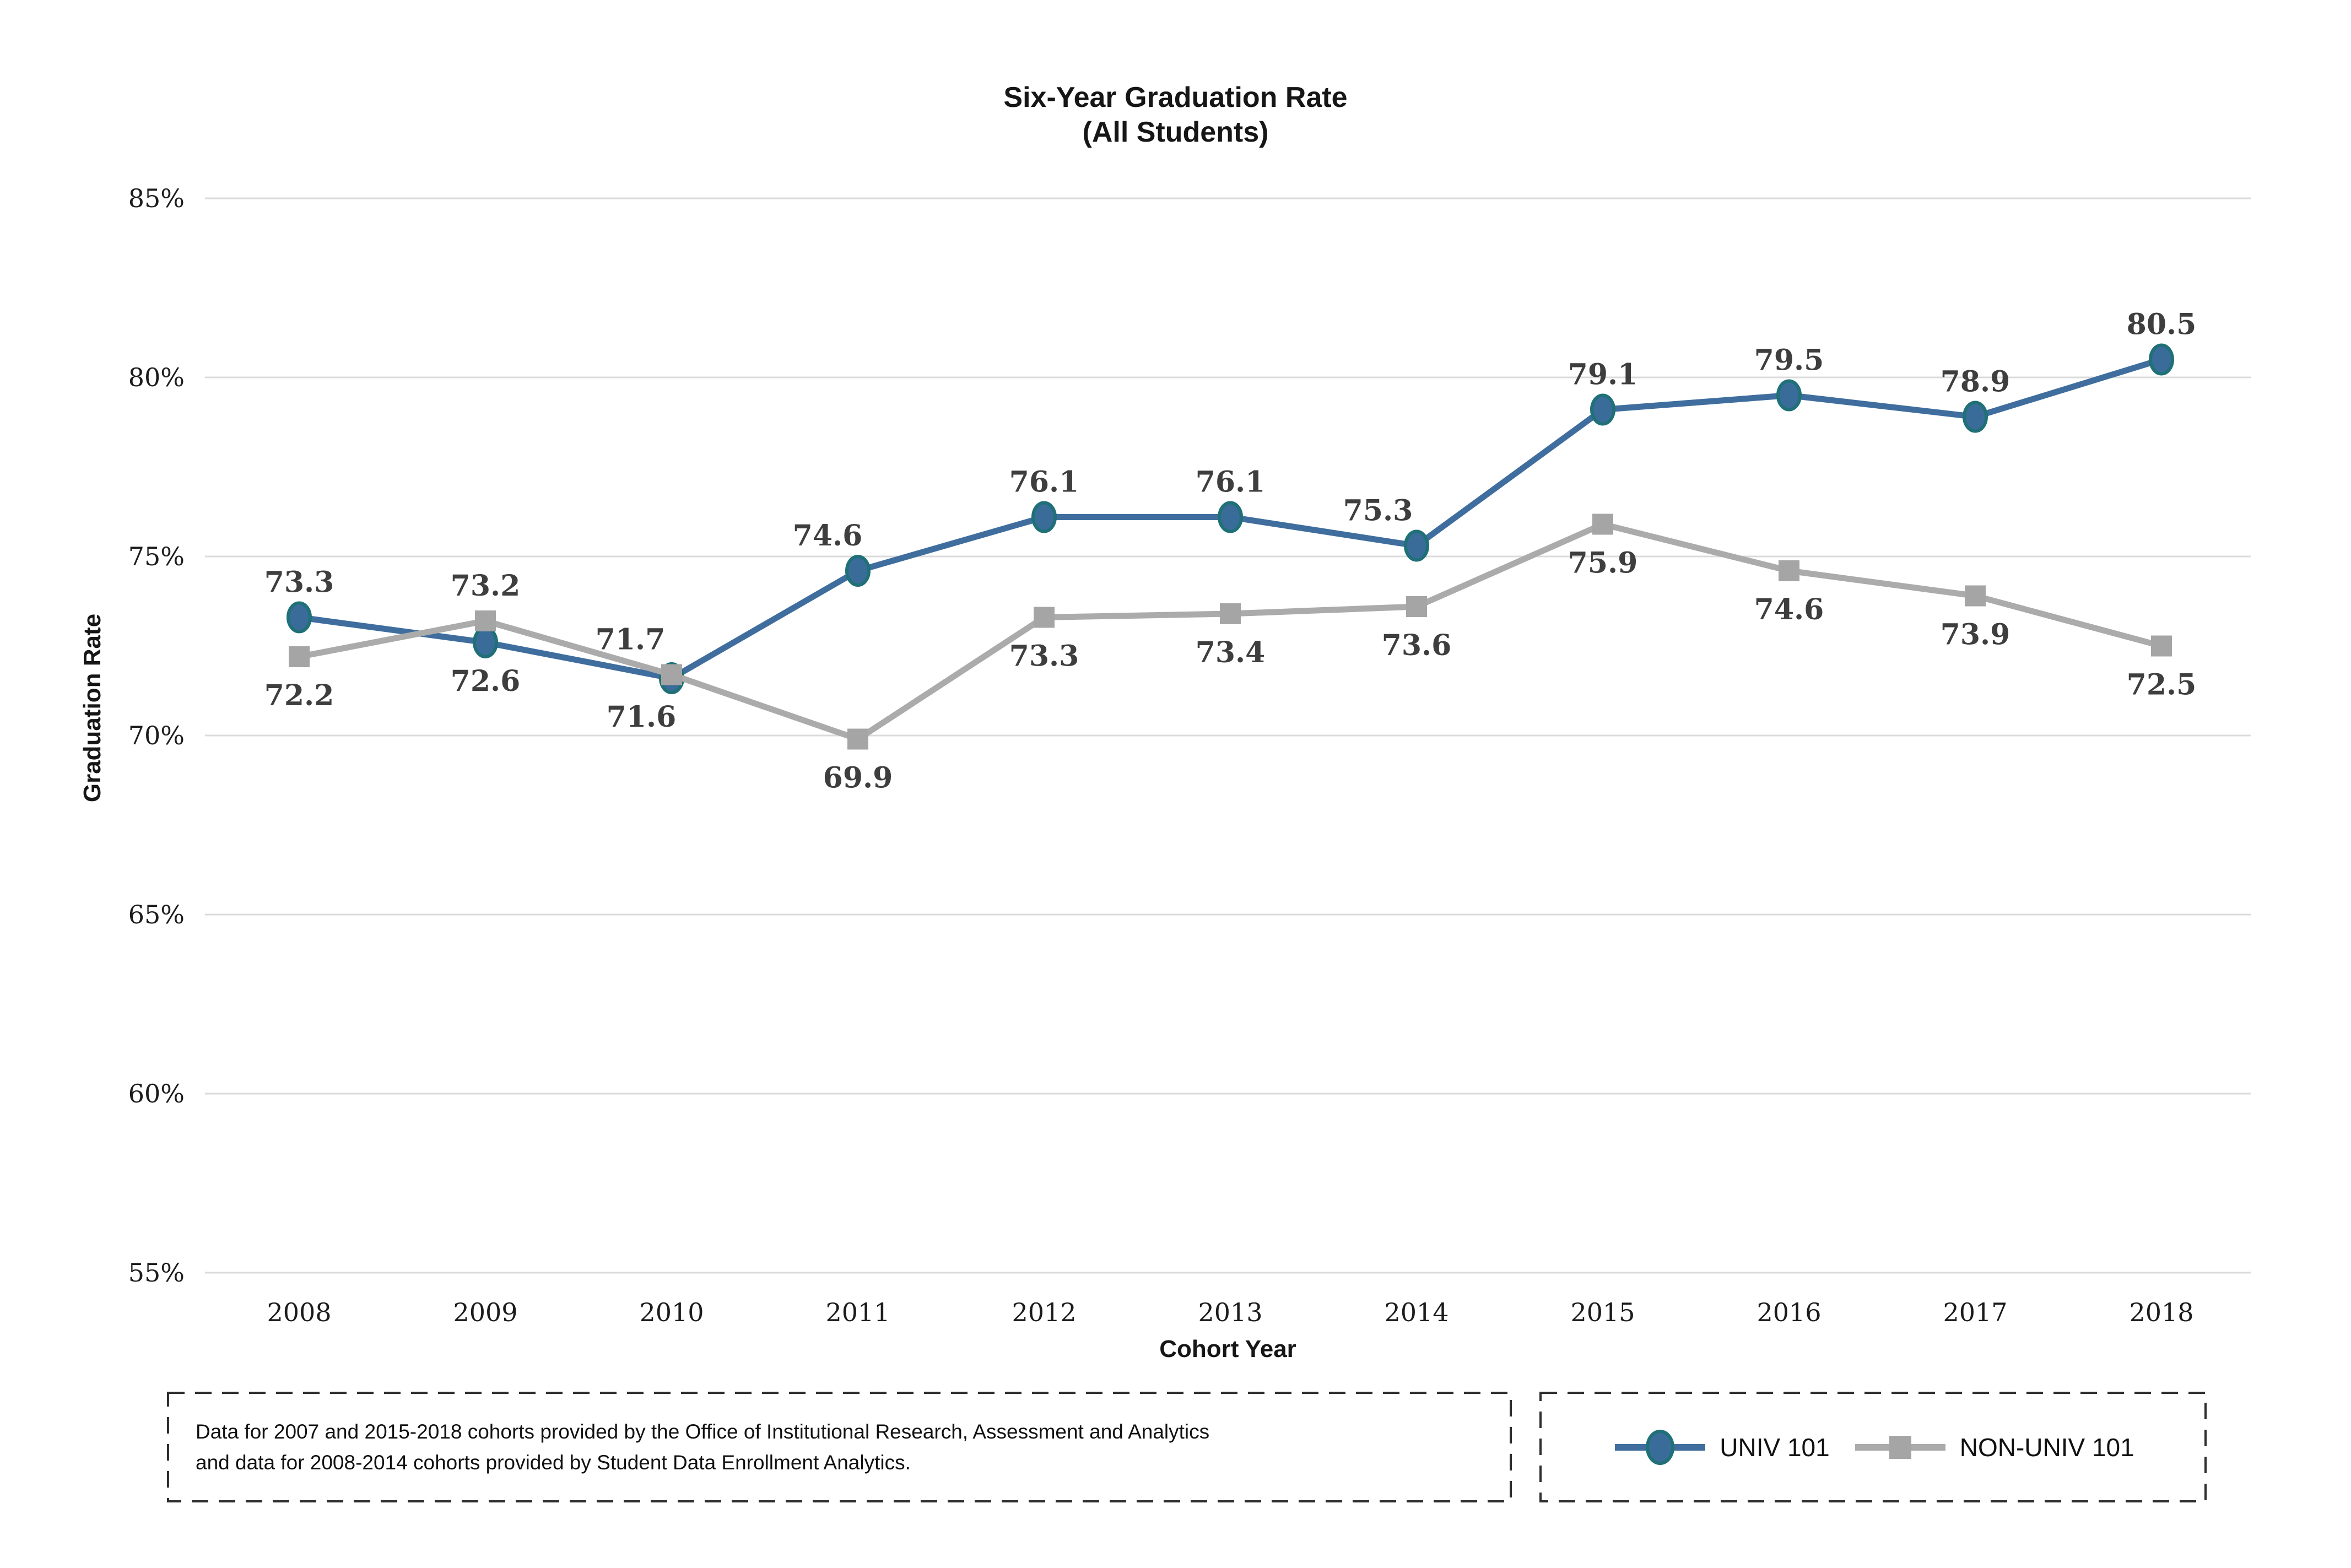  What do you see at coordinates (1230, 613) in the screenshot?
I see `non-univ-101-marker-2013` at bounding box center [1230, 613].